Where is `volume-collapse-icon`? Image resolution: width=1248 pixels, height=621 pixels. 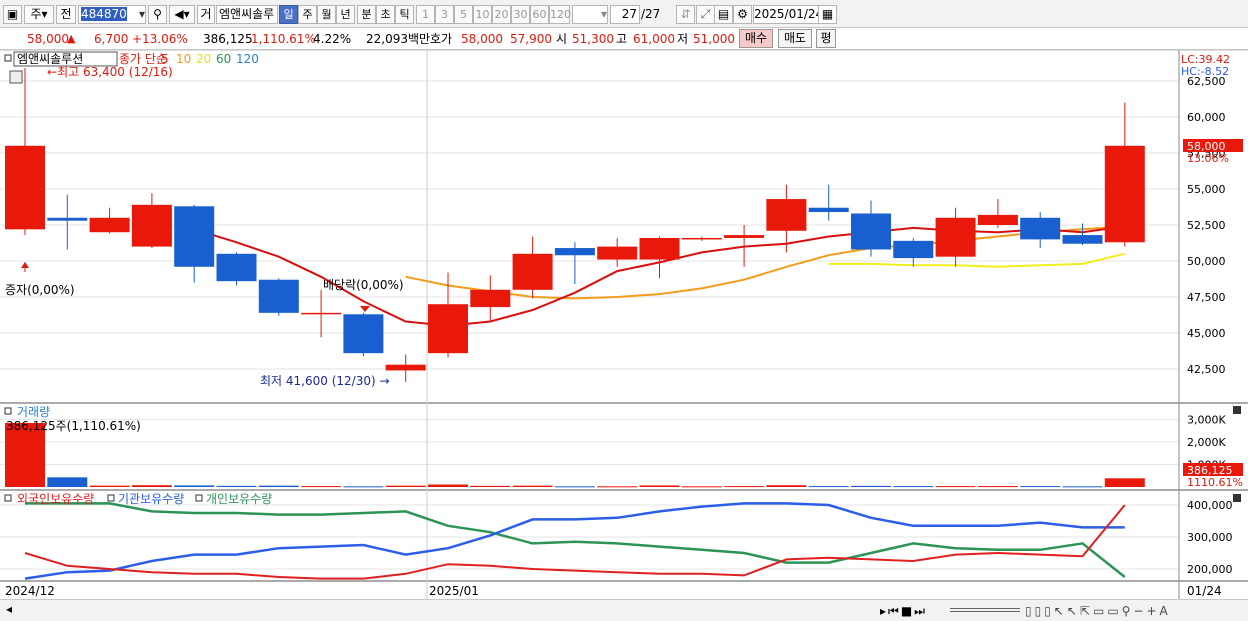 volume-collapse-icon is located at coordinates (8, 411).